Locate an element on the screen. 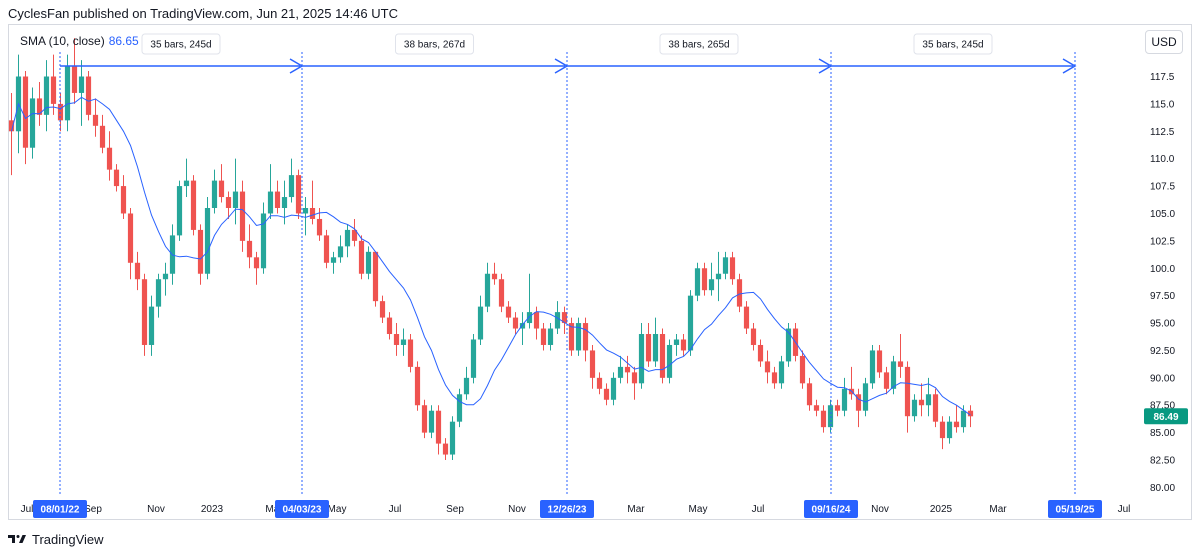 This screenshot has height=555, width=1200. y-tick-label: 80.00 is located at coordinates (1162, 488).